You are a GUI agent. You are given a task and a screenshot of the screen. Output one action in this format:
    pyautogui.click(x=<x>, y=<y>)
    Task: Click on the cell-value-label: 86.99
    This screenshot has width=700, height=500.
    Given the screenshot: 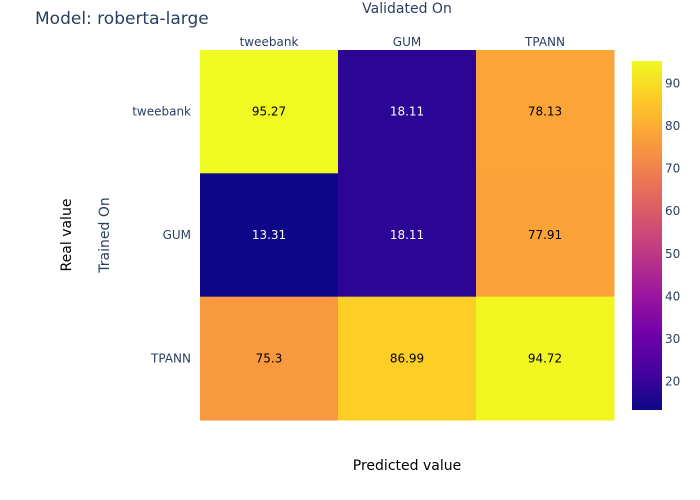 What is the action you would take?
    pyautogui.click(x=407, y=358)
    